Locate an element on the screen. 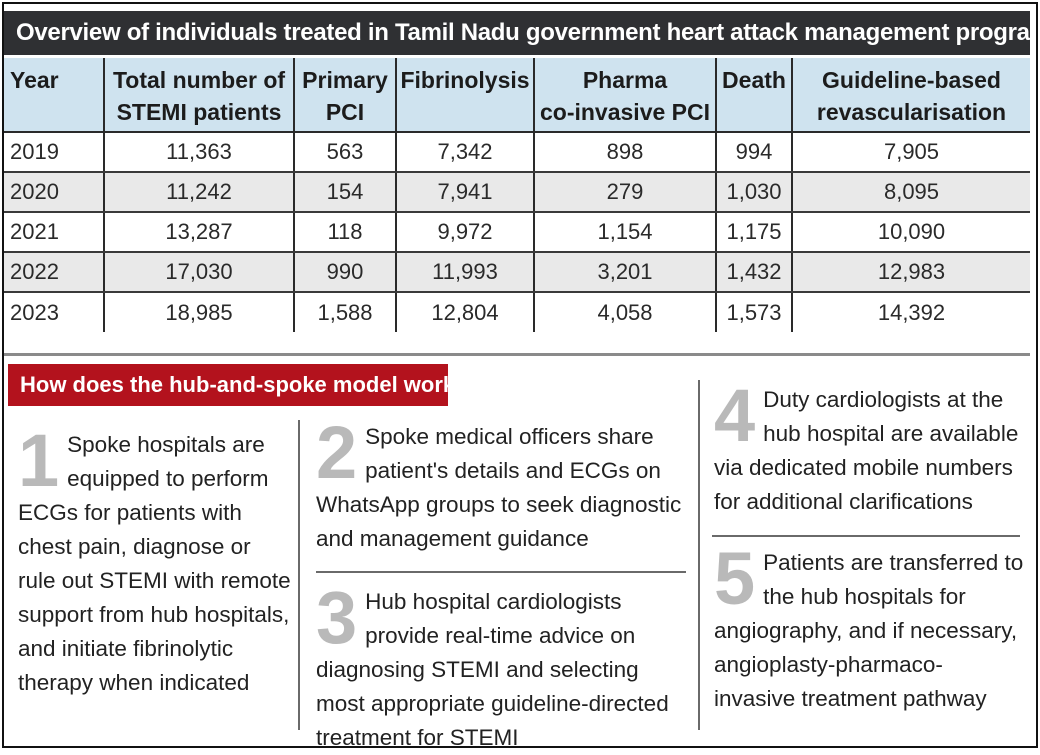 The image size is (1040, 755). cell-total: 17,030 is located at coordinates (198, 272).